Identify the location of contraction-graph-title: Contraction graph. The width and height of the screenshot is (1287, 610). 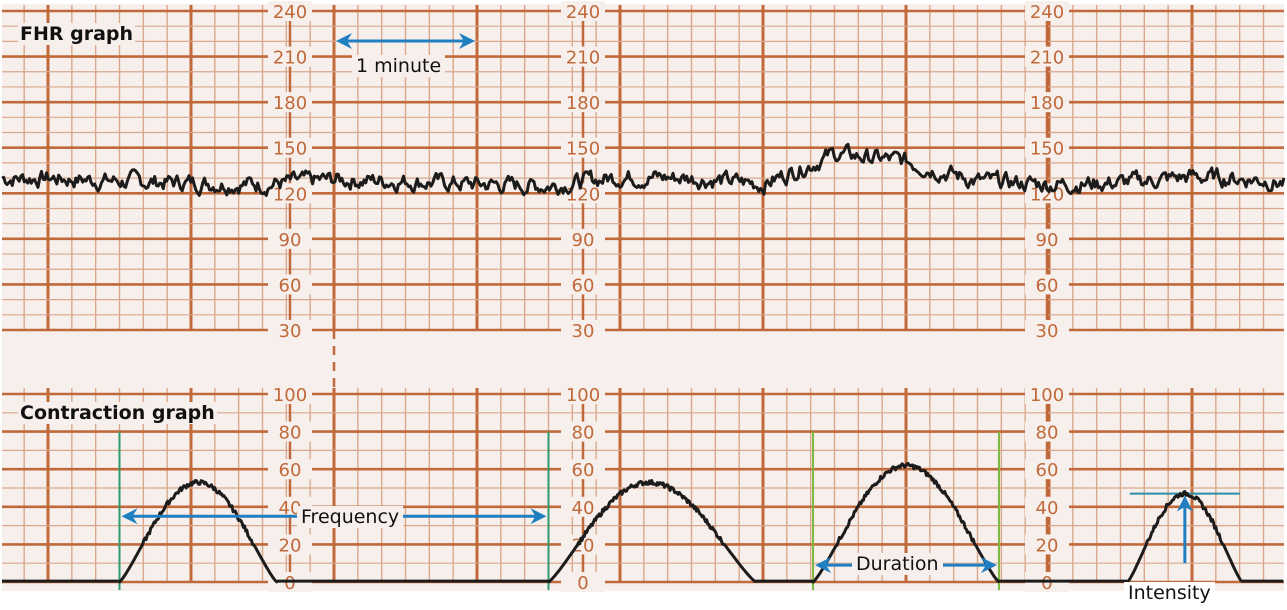
(117, 413).